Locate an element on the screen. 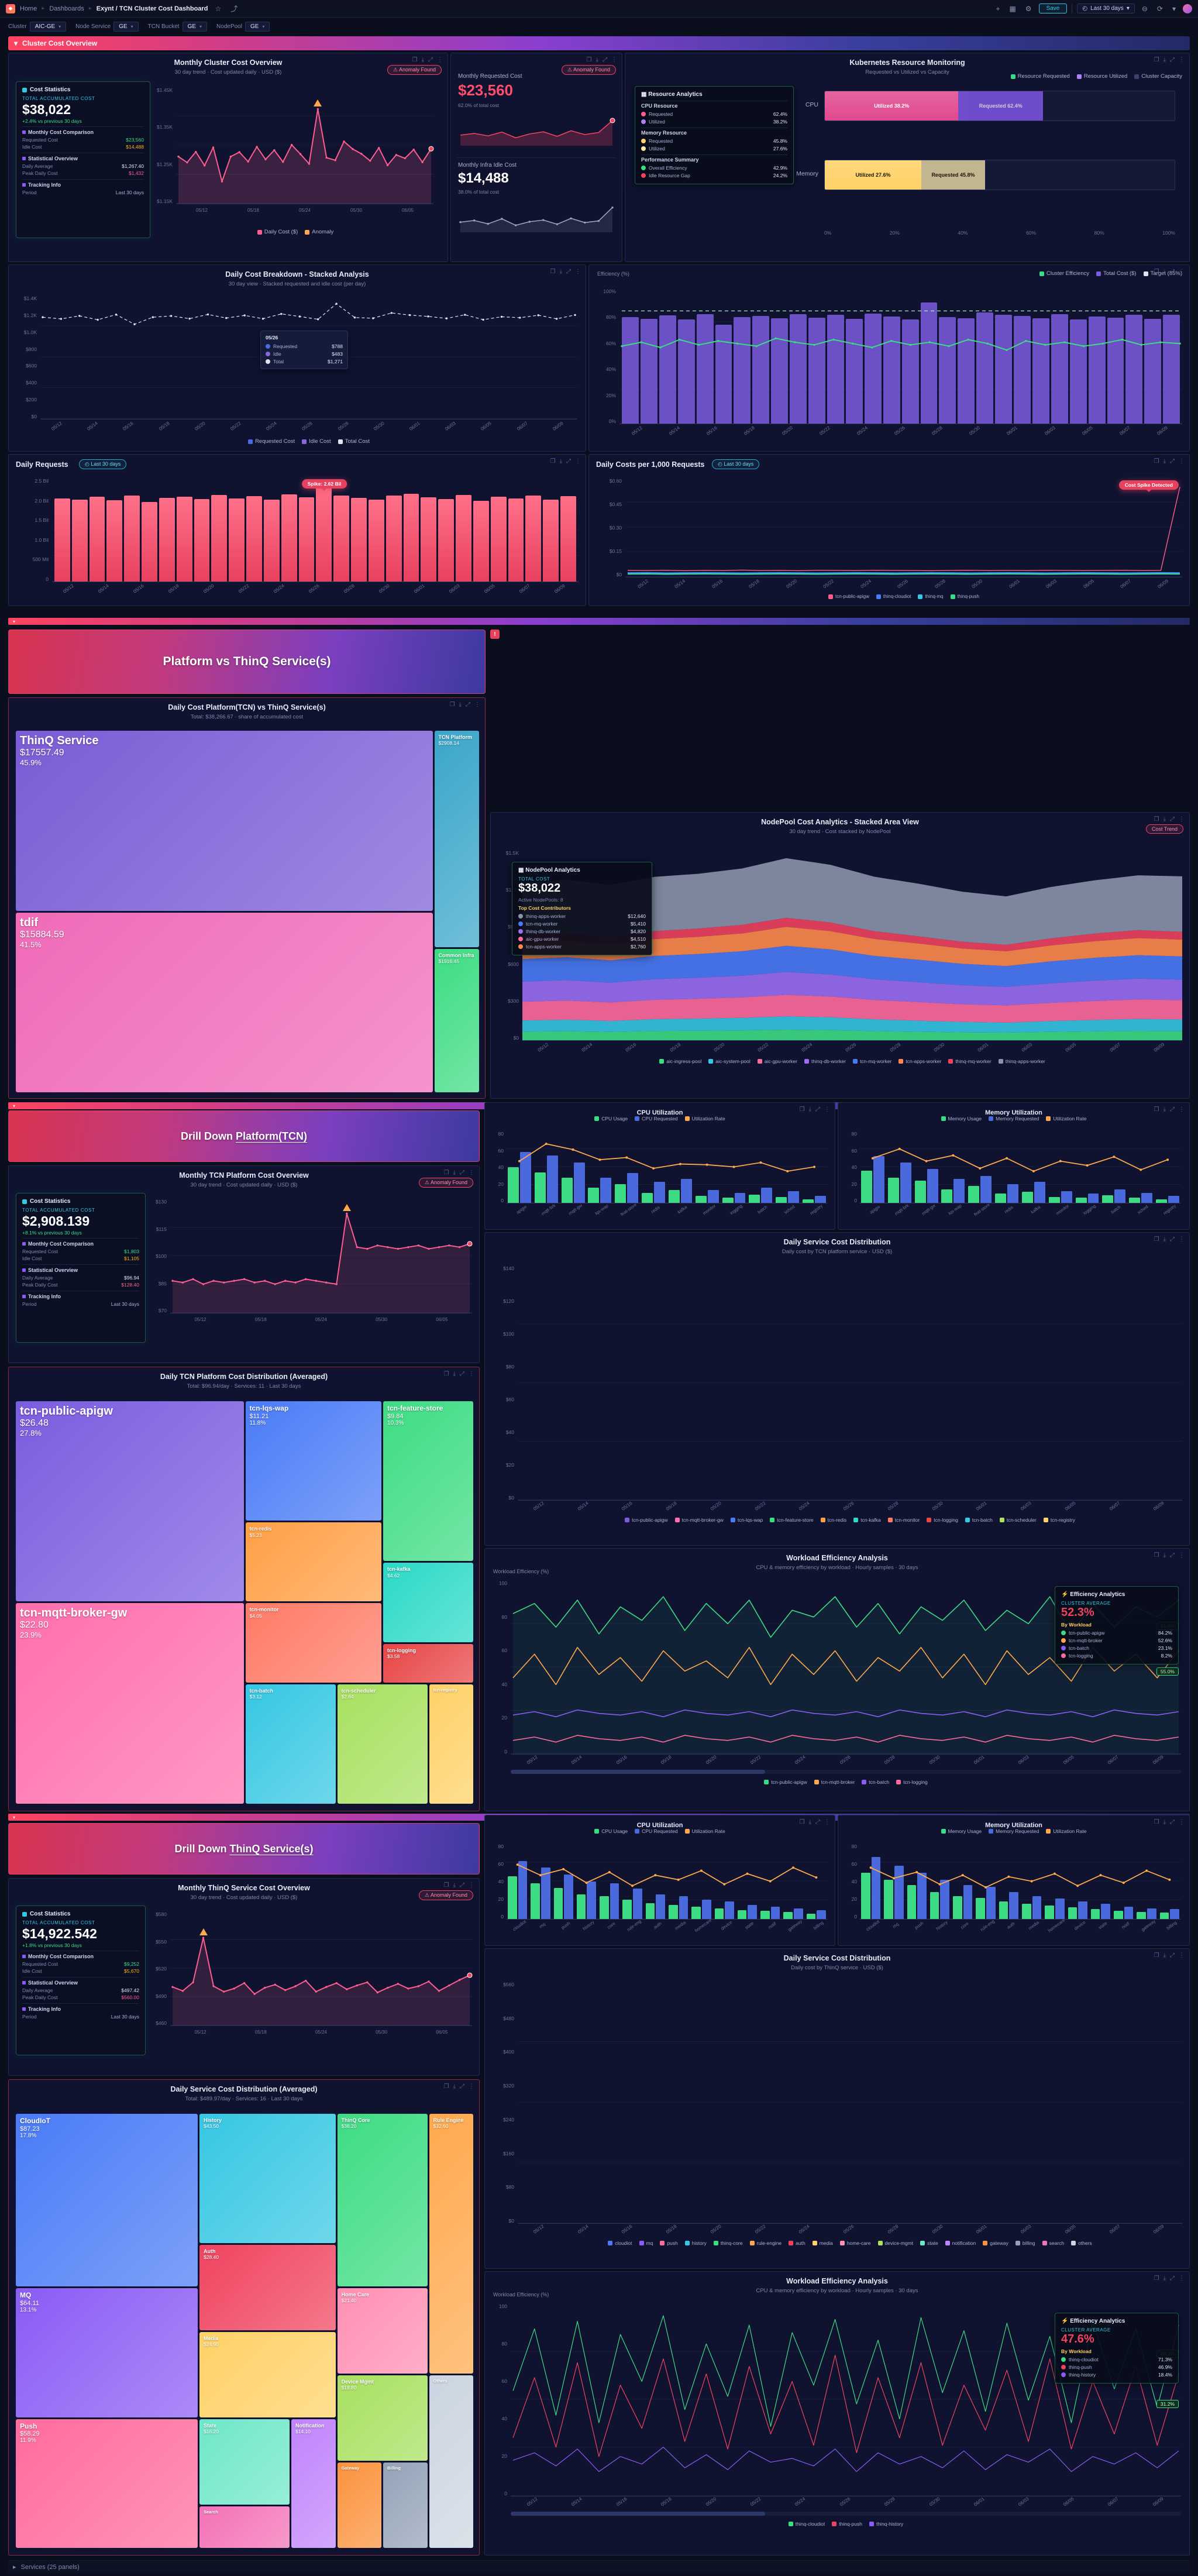 This screenshot has height=2576, width=1198. treemap-block: Search$8.901.8% is located at coordinates (245, 2527).